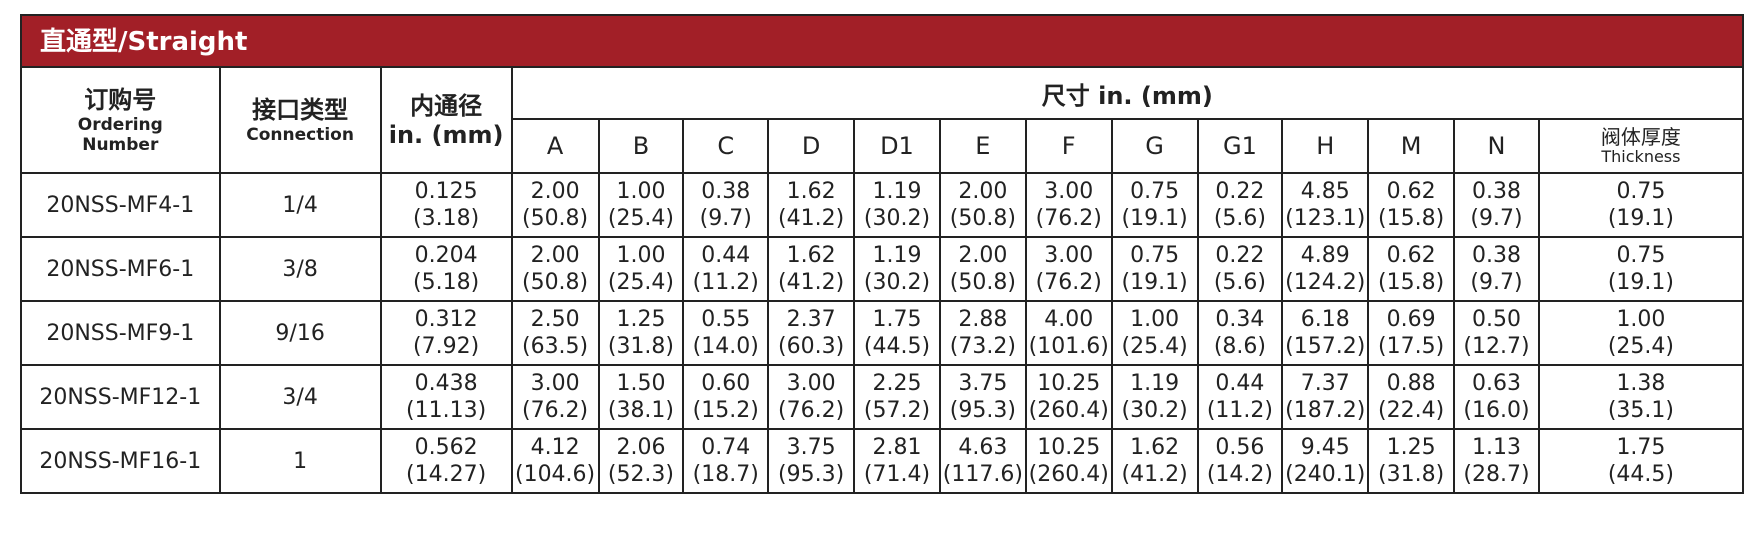 This screenshot has width=1758, height=558. Describe the element at coordinates (1154, 461) in the screenshot. I see `dim-cell-g: 1.62 (41.2)` at that location.